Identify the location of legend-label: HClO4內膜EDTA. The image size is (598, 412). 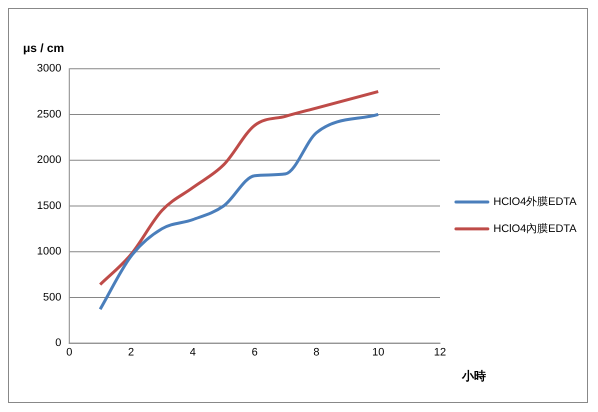
(535, 228).